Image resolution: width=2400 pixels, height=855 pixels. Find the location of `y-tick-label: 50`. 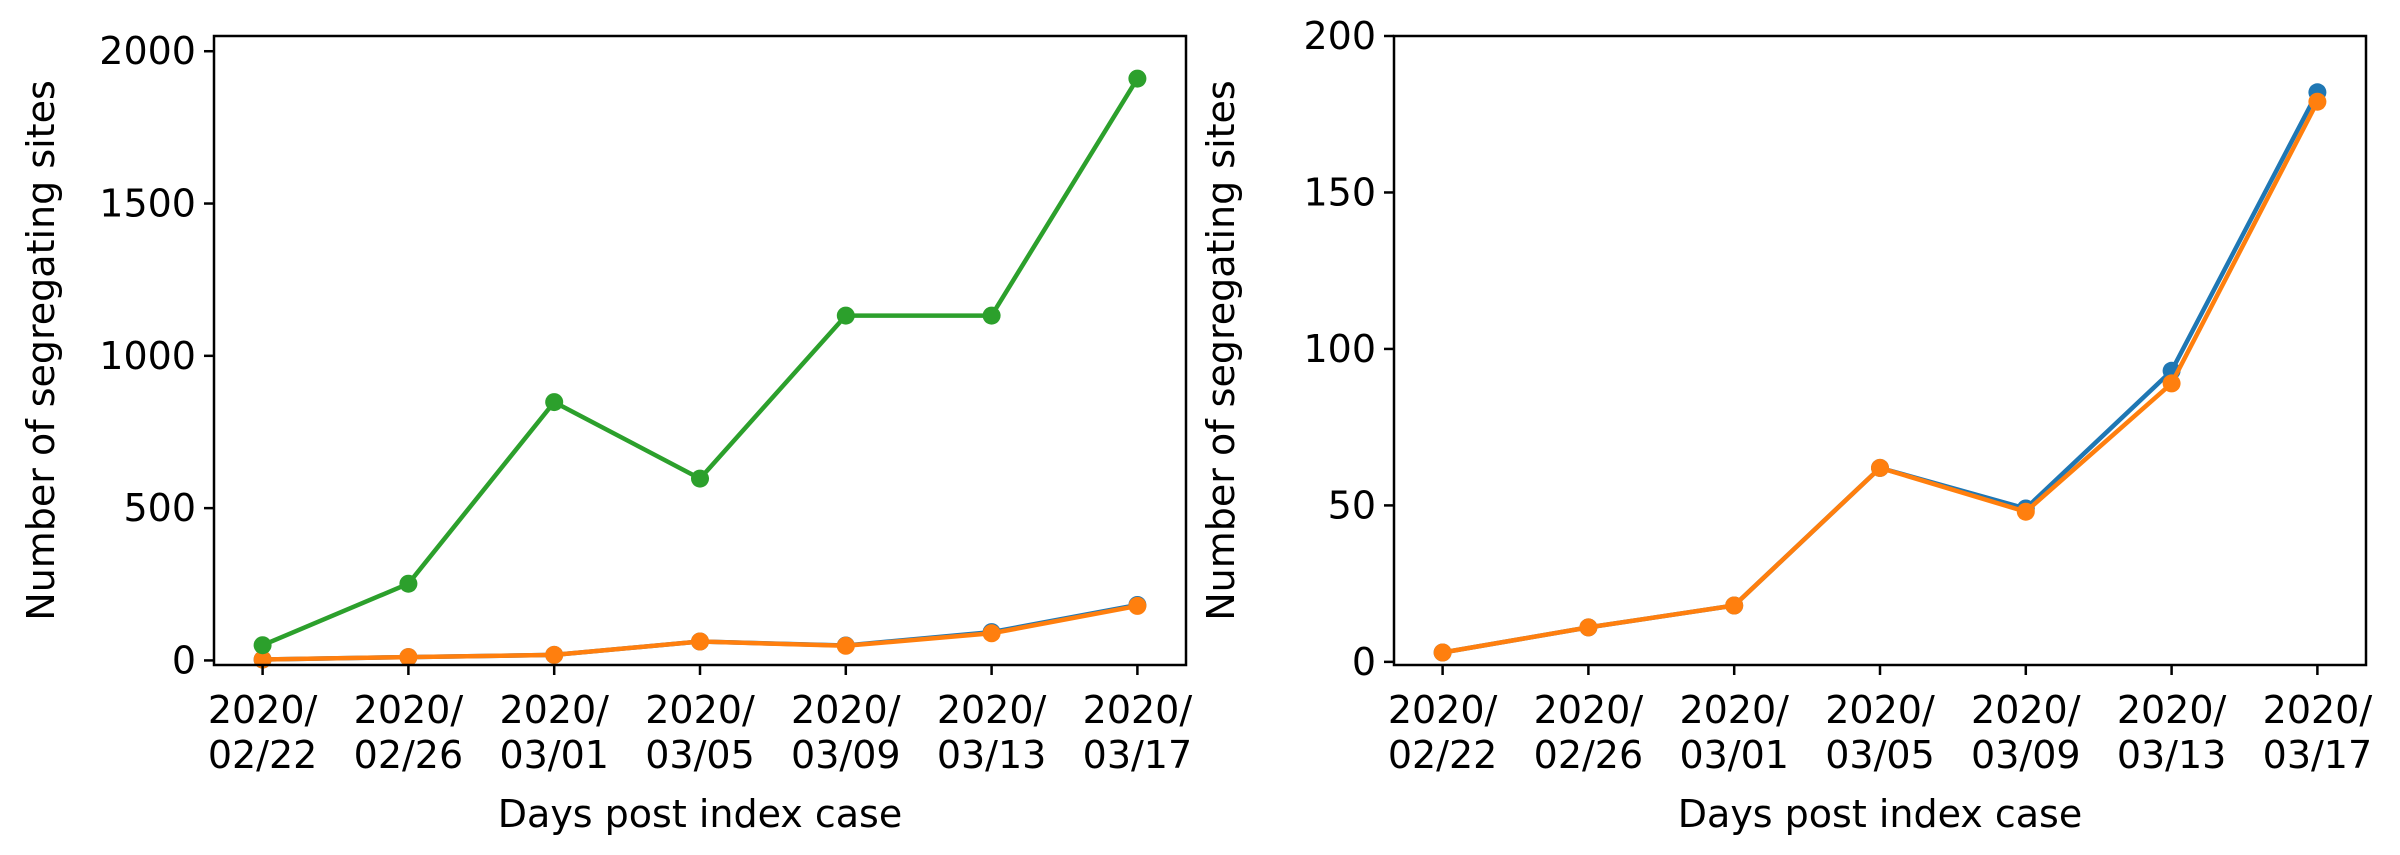

y-tick-label: 50 is located at coordinates (1352, 505).